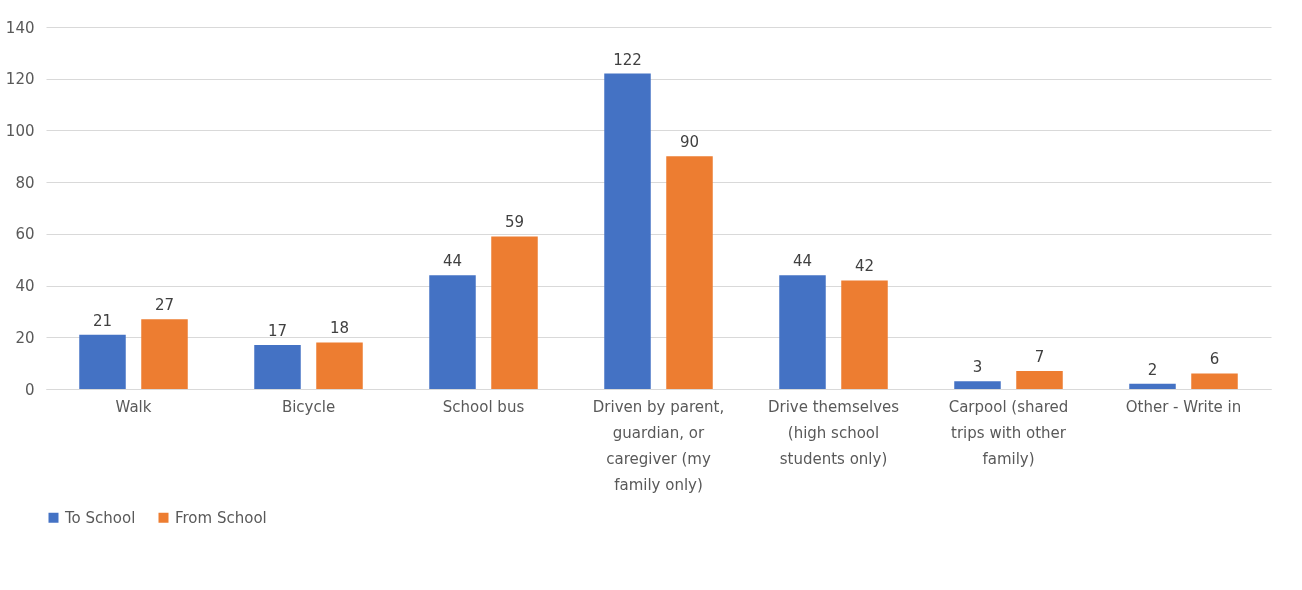 The image size is (1302, 590). Describe the element at coordinates (658, 445) in the screenshot. I see `x-tick-label: Driven by parent, guardian, or caregiver (my family only)` at that location.